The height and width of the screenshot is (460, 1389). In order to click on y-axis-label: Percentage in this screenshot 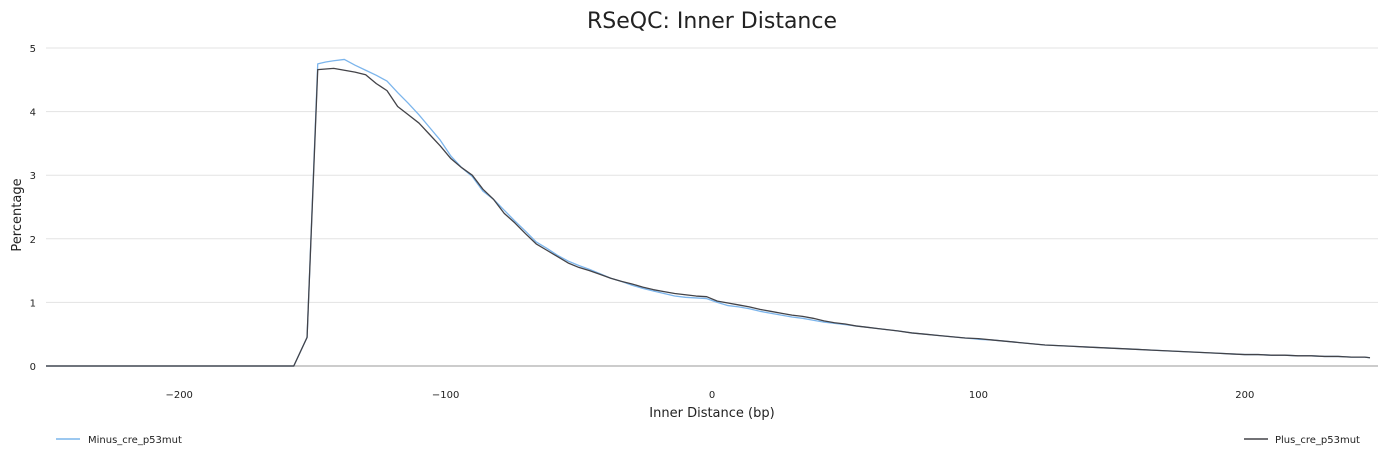, I will do `click(17, 214)`.